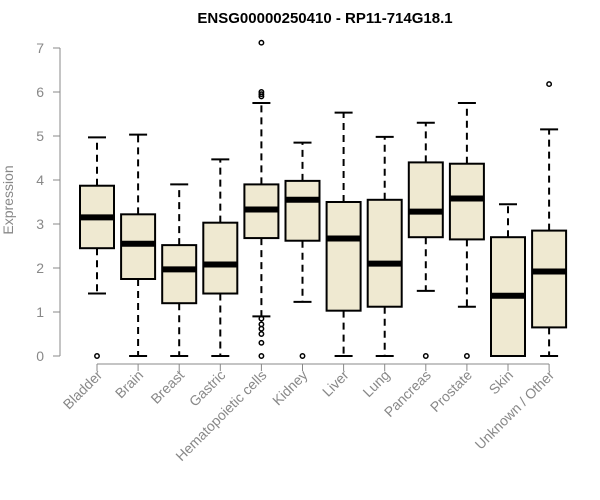  Describe the element at coordinates (40, 312) in the screenshot. I see `y-tick-label: 1` at that location.